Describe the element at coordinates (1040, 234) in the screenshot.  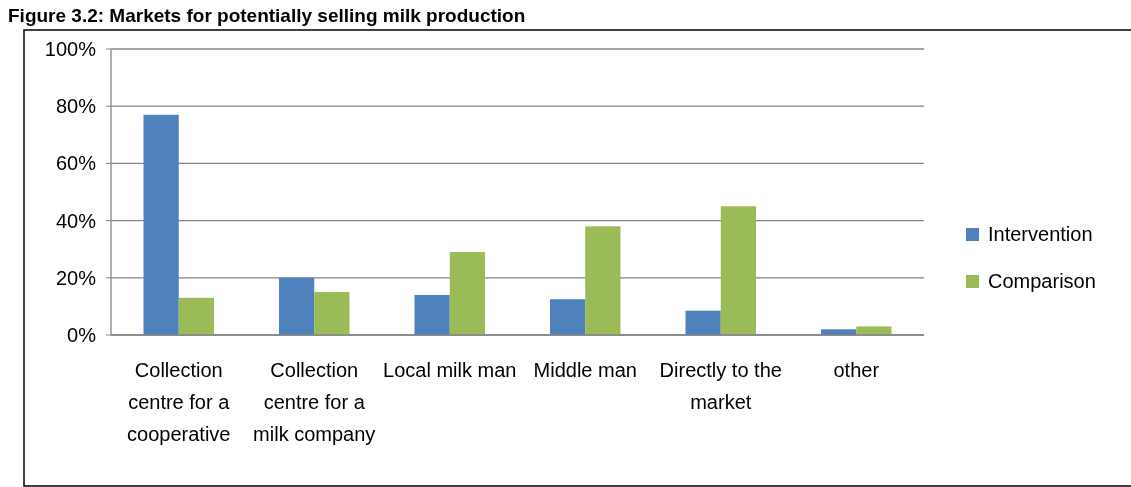
I see `legend-label: Intervention` at that location.